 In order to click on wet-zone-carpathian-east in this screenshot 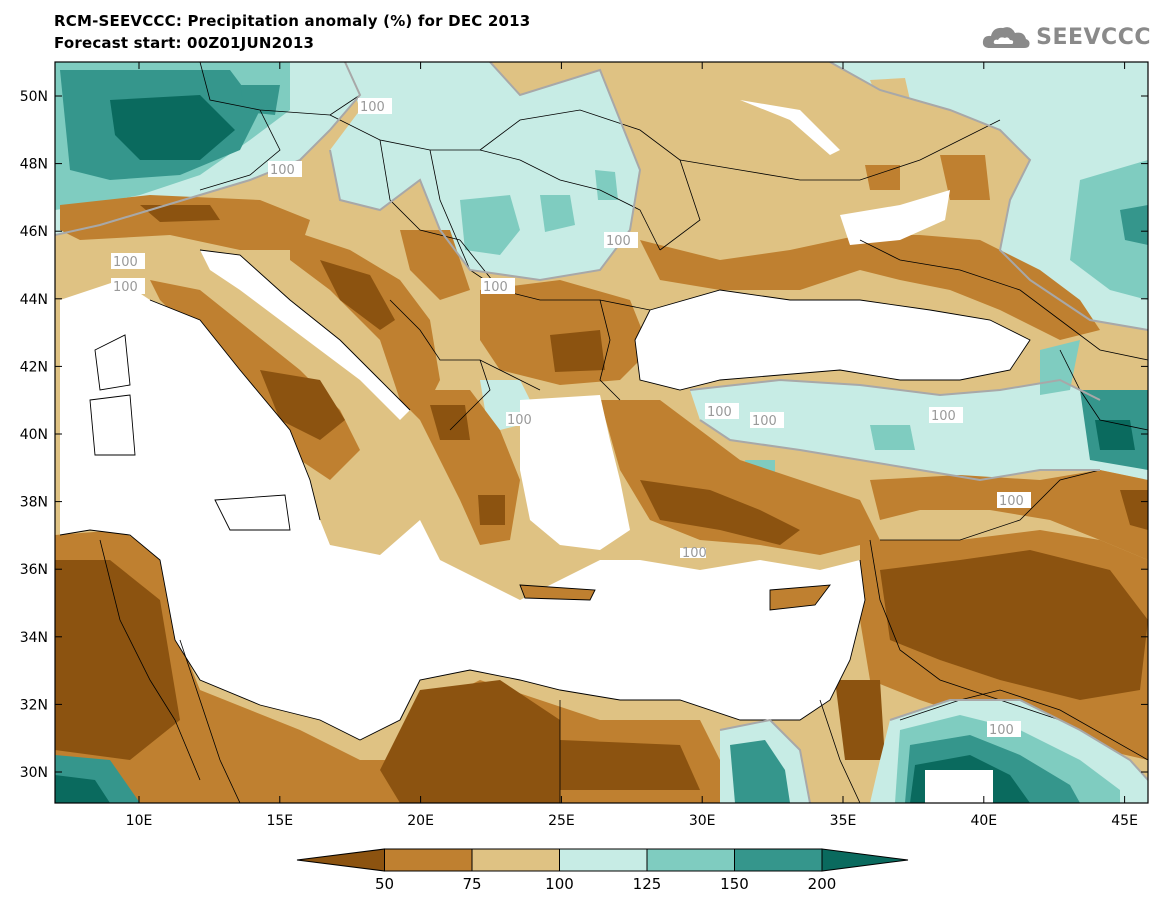, I will do `click(557, 213)`.